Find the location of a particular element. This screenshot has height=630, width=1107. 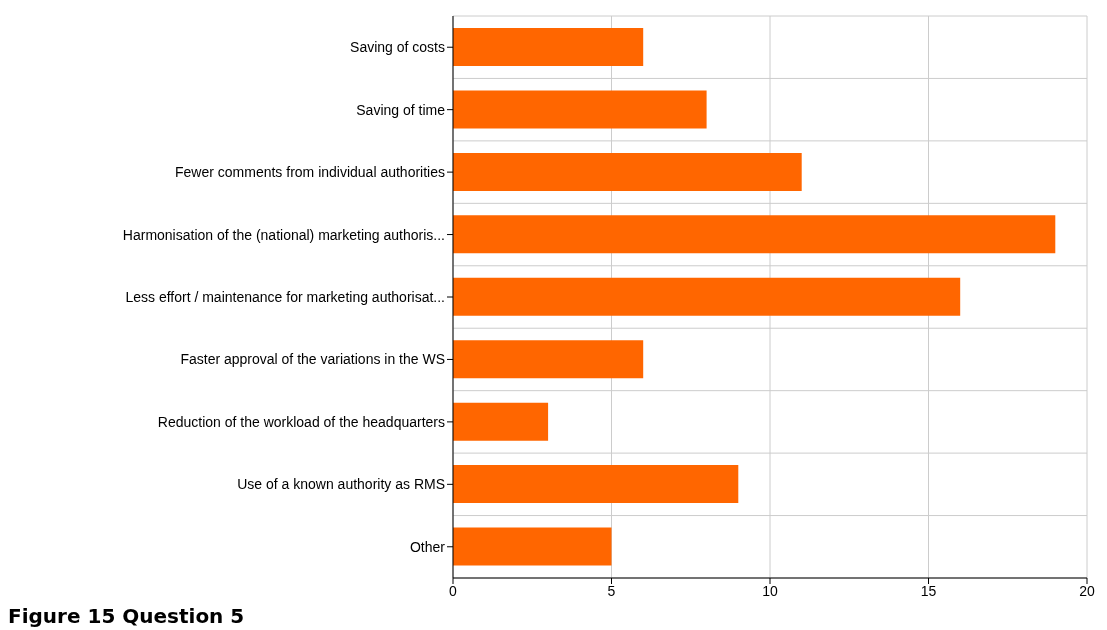

x-tick-label: 0 is located at coordinates (453, 590).